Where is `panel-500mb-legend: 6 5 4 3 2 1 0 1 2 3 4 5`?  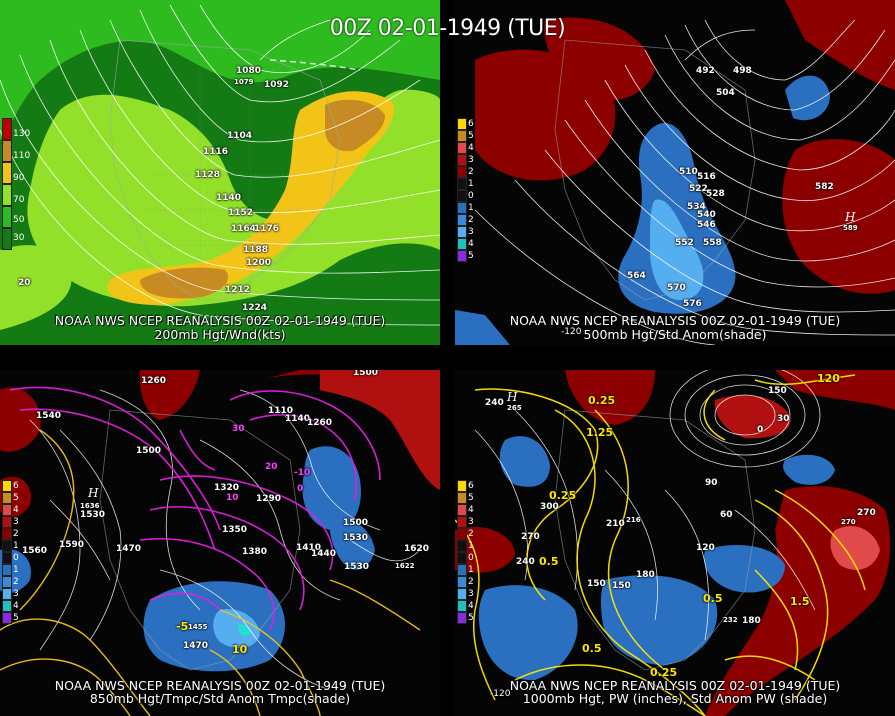
panel-500mb-legend: 6 5 4 3 2 1 0 1 2 3 4 5 is located at coordinates (472, 190).